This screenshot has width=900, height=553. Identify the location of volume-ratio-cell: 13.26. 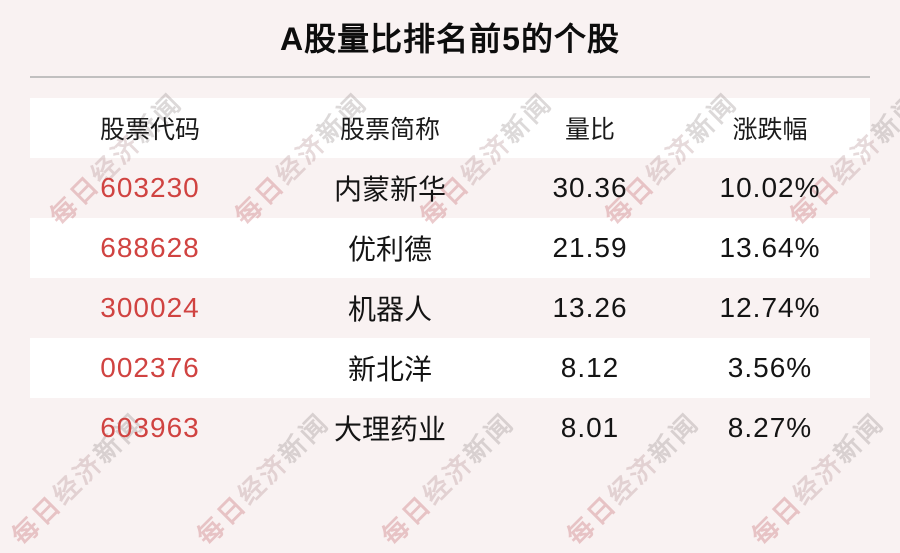
(590, 307).